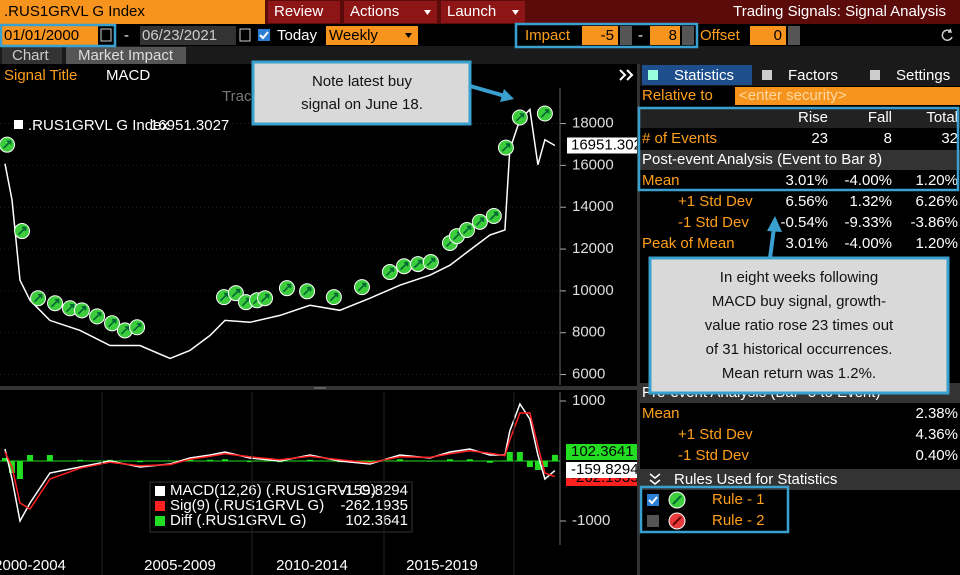 The height and width of the screenshot is (575, 960). Describe the element at coordinates (427, 12) in the screenshot. I see `dropdown-arrow` at that location.